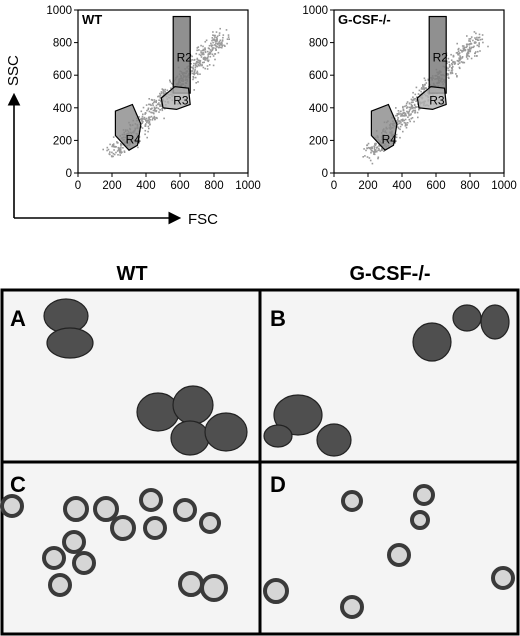 This screenshot has height=636, width=520. I want to click on x-tick-label: 800, so click(469, 186).